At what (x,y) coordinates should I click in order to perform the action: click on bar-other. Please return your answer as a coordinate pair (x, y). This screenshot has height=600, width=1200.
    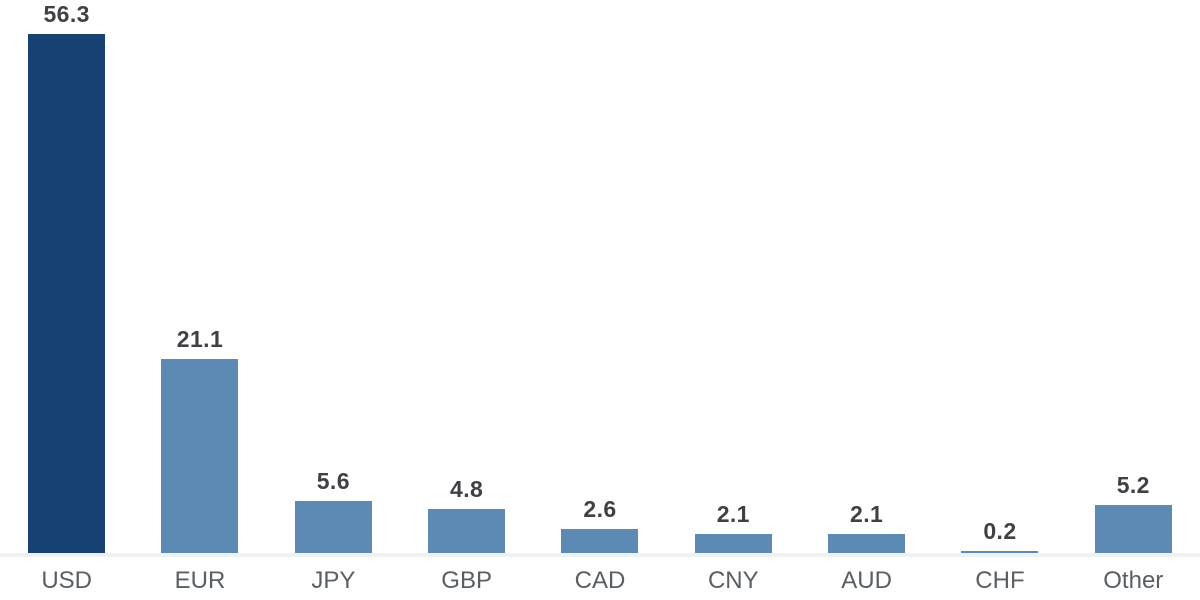
    Looking at the image, I should click on (1133, 529).